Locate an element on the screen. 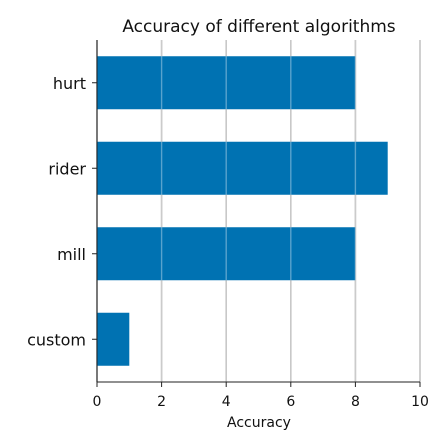  y-tick-label-custom: custom is located at coordinates (56, 339).